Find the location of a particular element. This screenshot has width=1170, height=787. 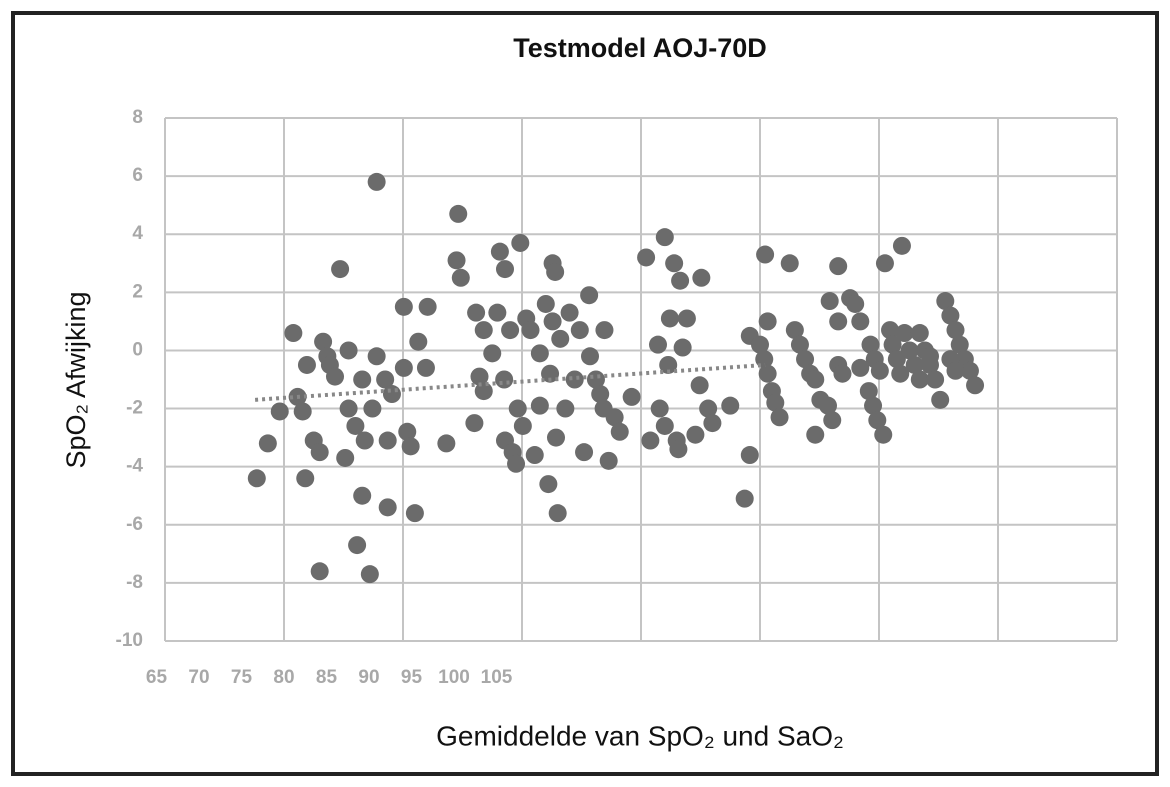

y-tick-label: -4 is located at coordinates (134, 466).